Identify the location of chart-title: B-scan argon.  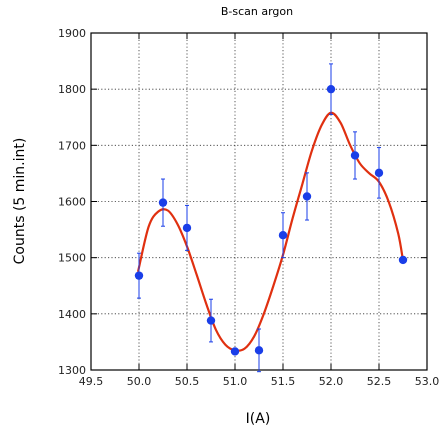
(257, 11).